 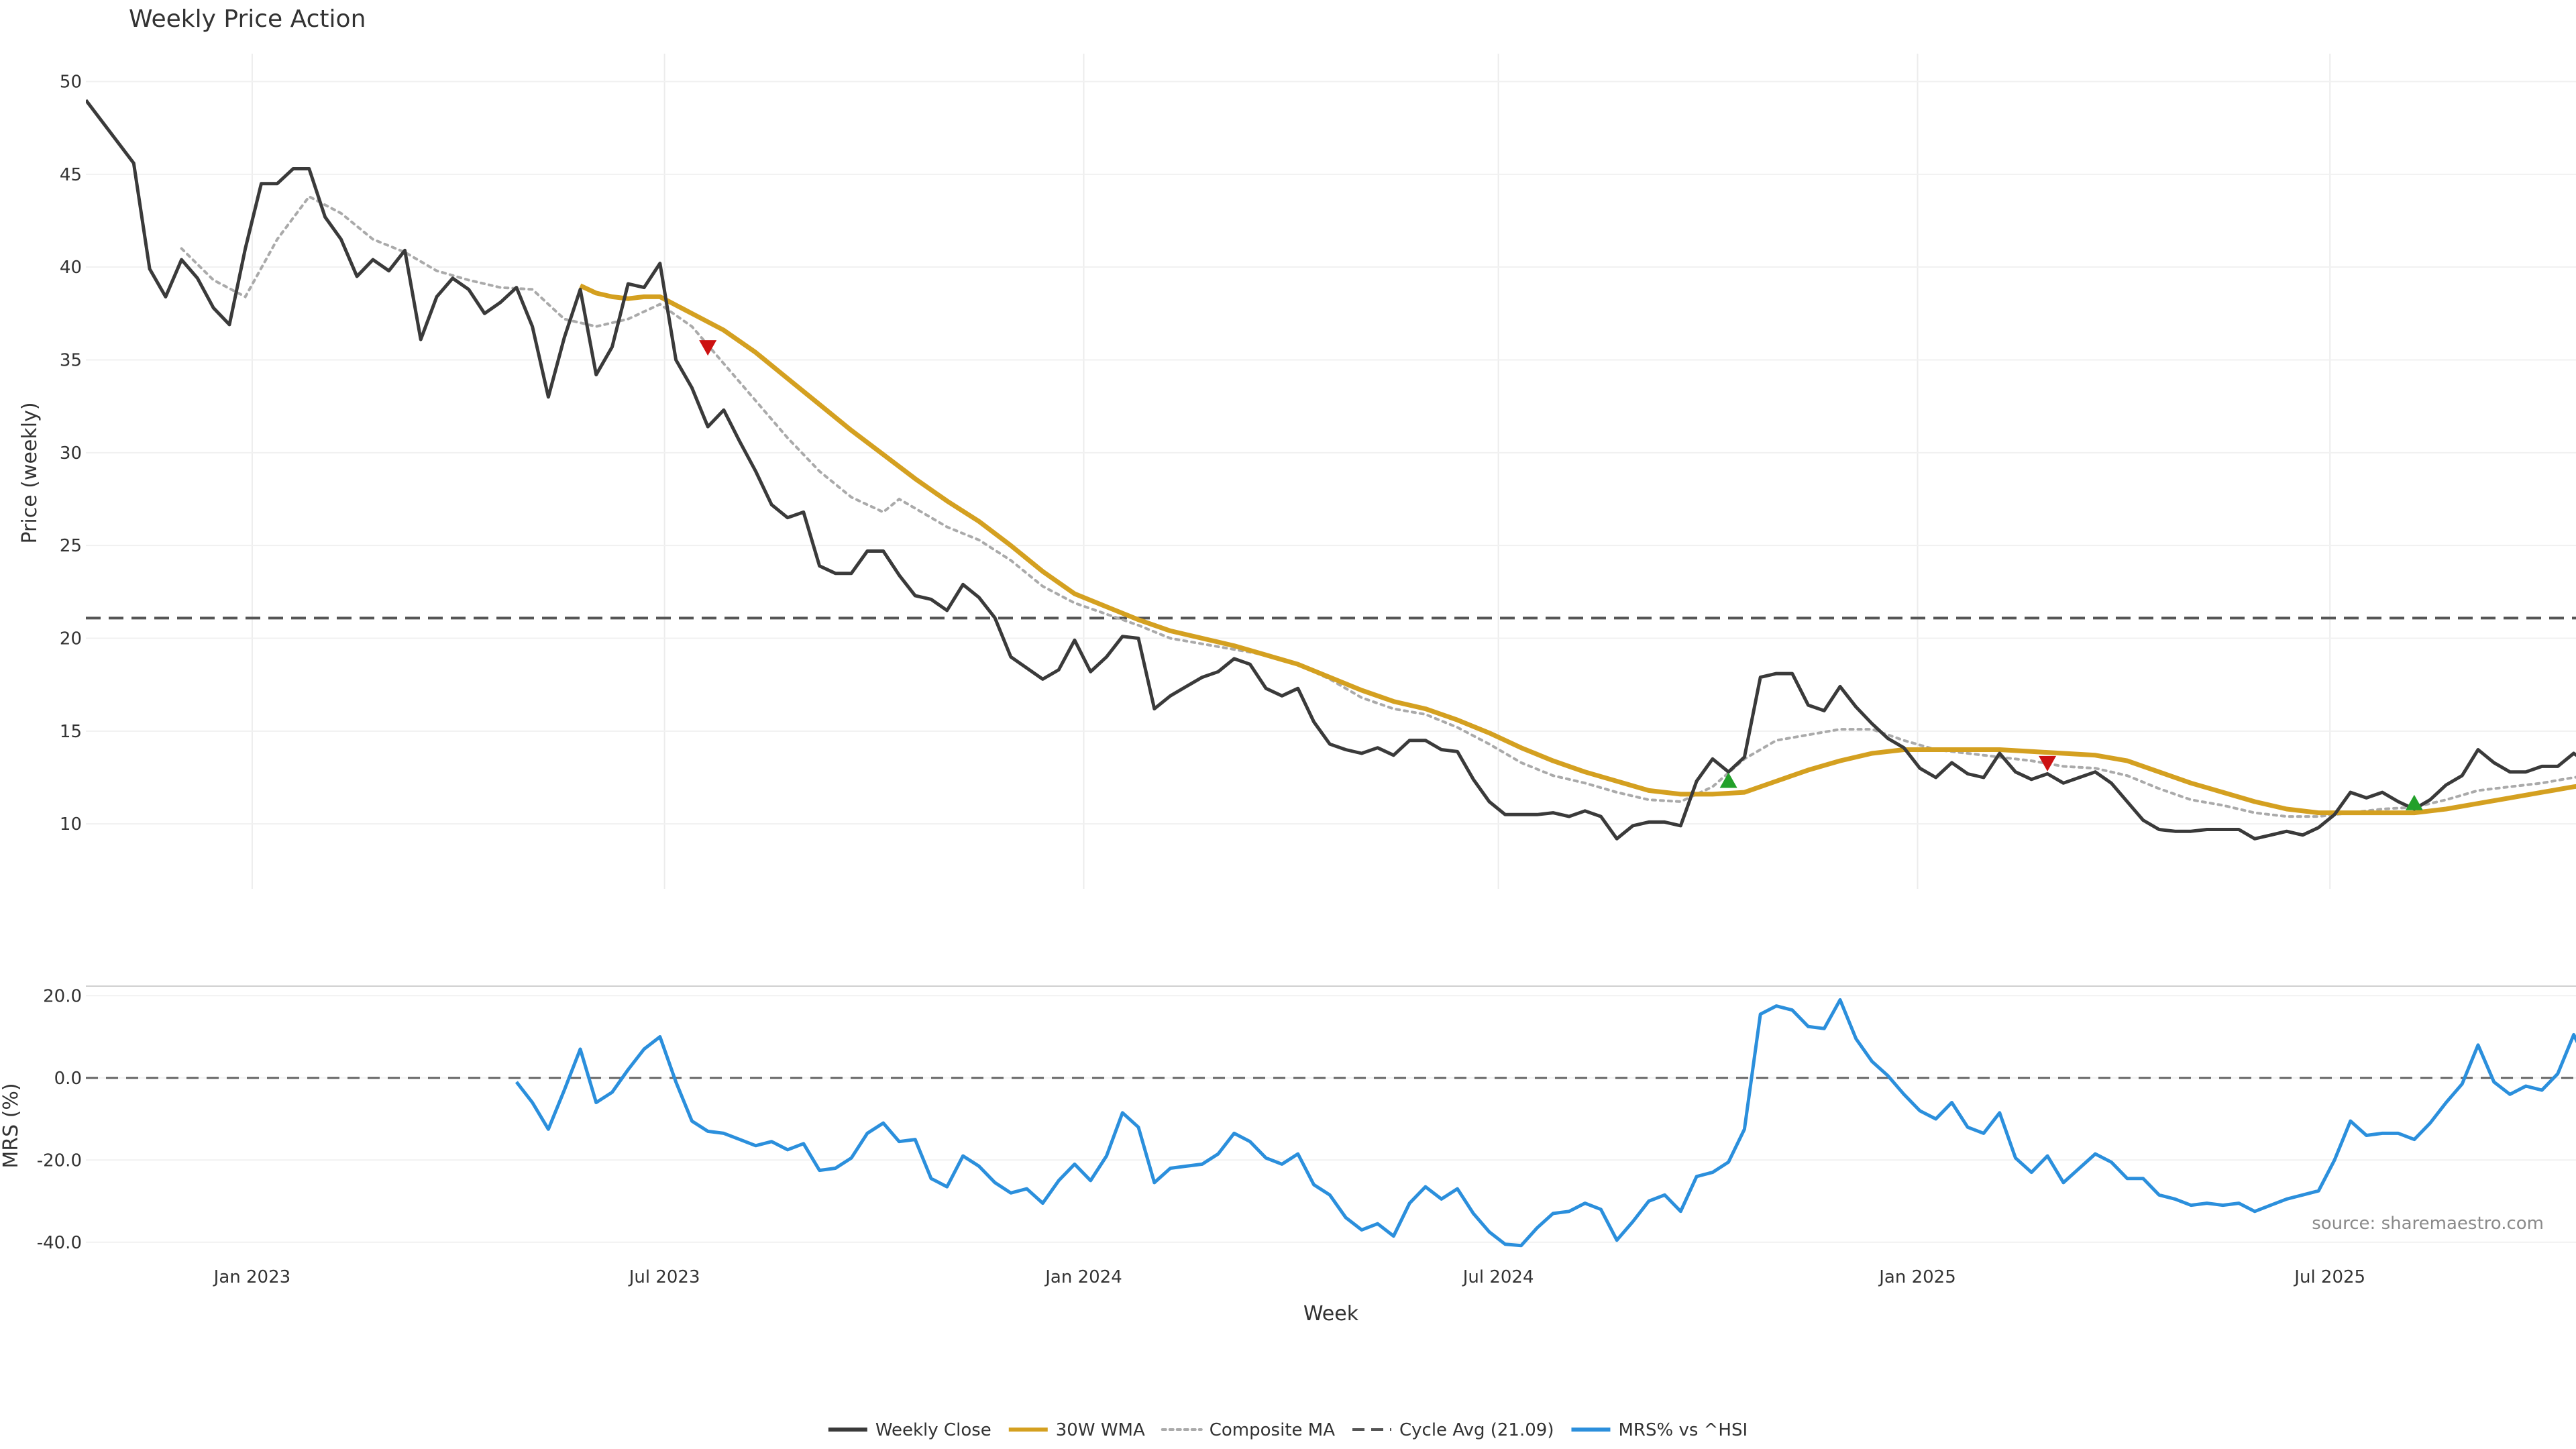 What do you see at coordinates (664, 1277) in the screenshot?
I see `x-tick-label: Jul 2023` at bounding box center [664, 1277].